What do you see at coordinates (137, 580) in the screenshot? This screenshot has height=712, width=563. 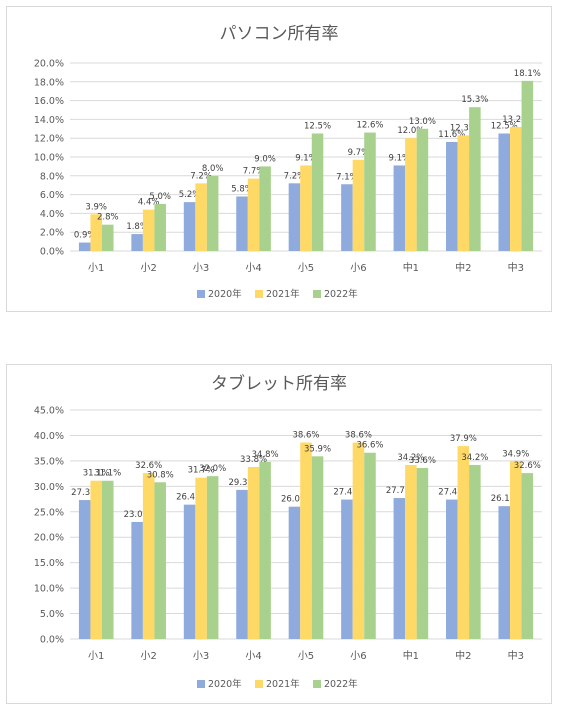 I see `bar-2020年-小2` at bounding box center [137, 580].